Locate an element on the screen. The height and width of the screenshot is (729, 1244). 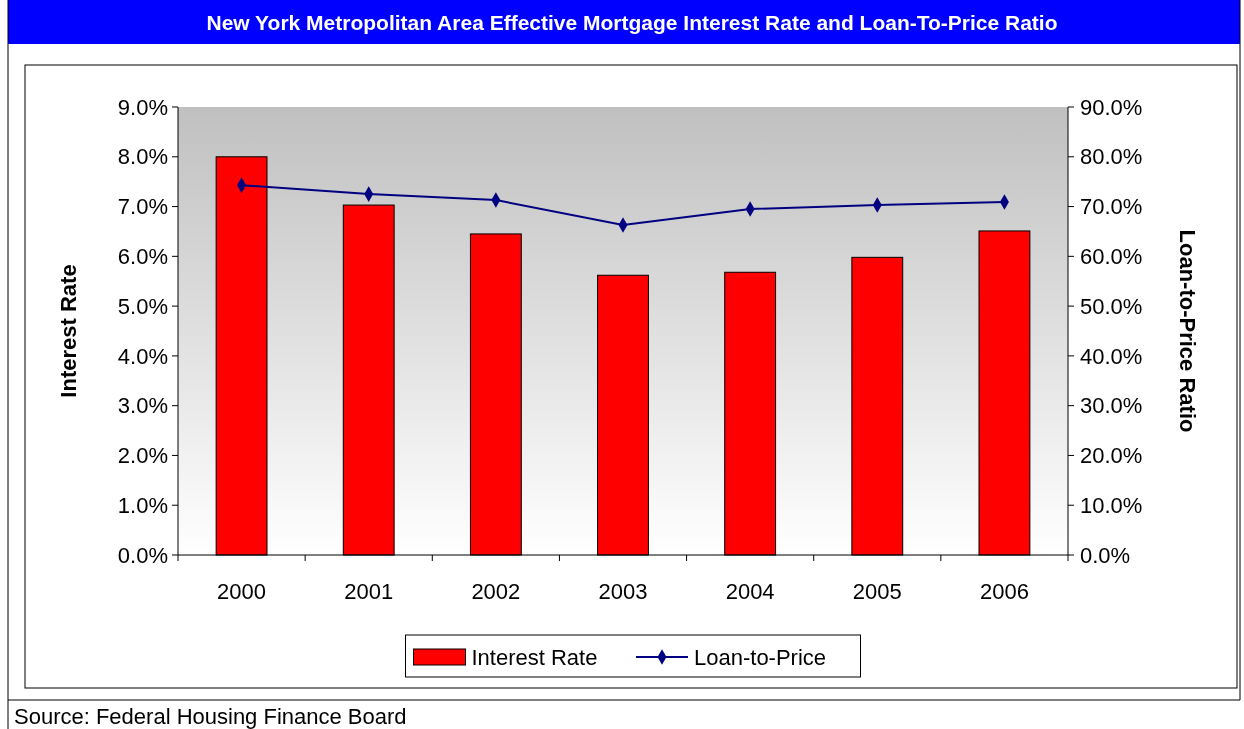
y2-tick-label: 20.0% is located at coordinates (1111, 456).